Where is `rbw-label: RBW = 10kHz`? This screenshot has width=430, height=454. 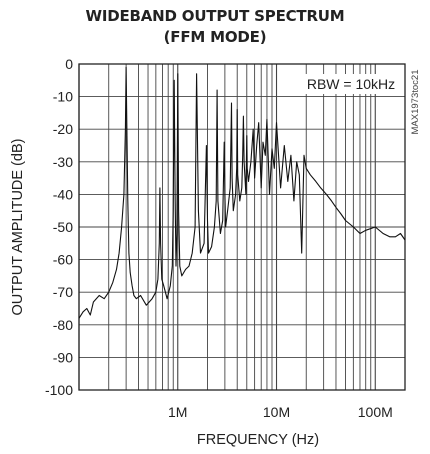 rbw-label: RBW = 10kHz is located at coordinates (351, 84).